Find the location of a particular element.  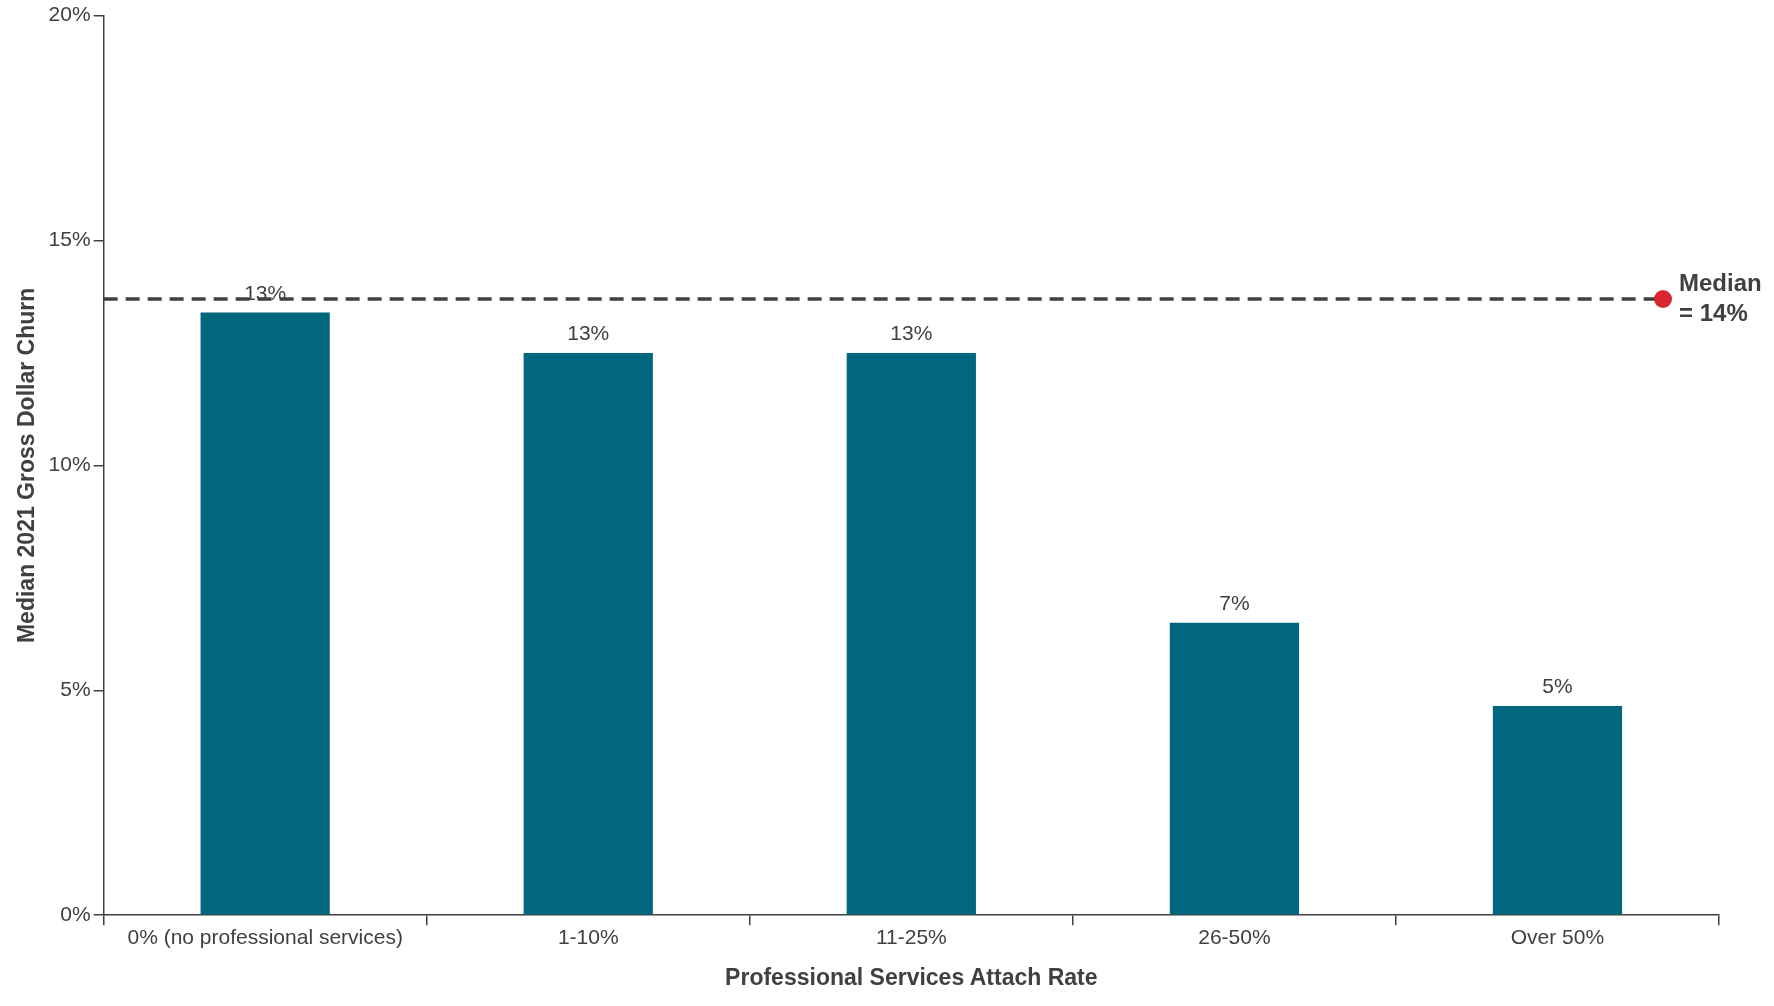

y-tick-label: 10% is located at coordinates (69, 464).